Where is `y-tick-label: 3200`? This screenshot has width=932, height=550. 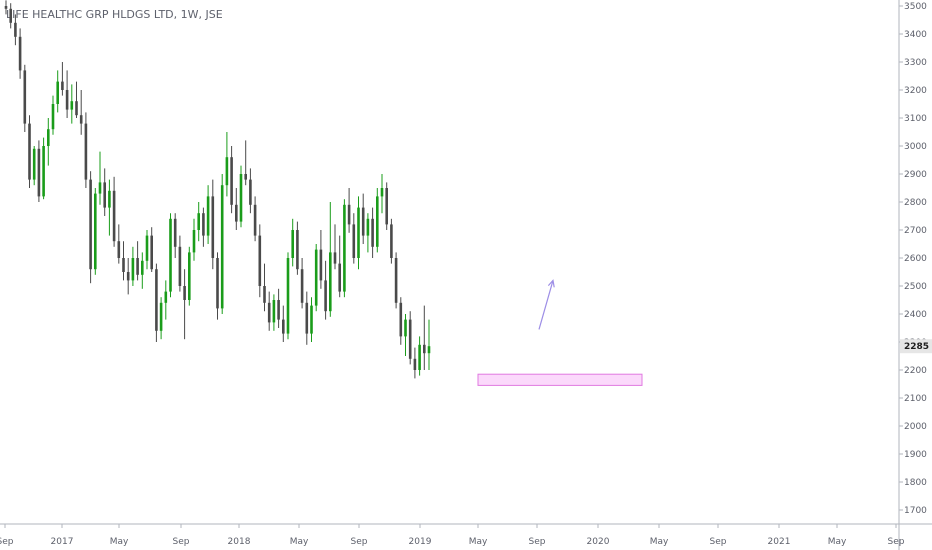
y-tick-label: 3200 is located at coordinates (915, 91).